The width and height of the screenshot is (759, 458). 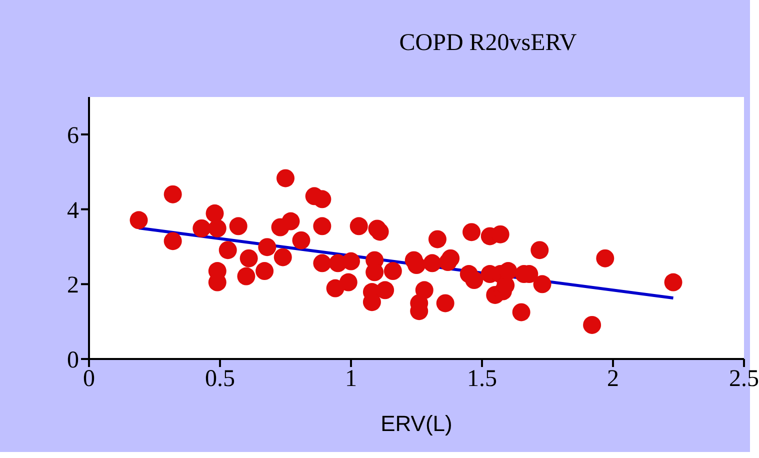 What do you see at coordinates (73, 211) in the screenshot?
I see `y-tick-label: 4` at bounding box center [73, 211].